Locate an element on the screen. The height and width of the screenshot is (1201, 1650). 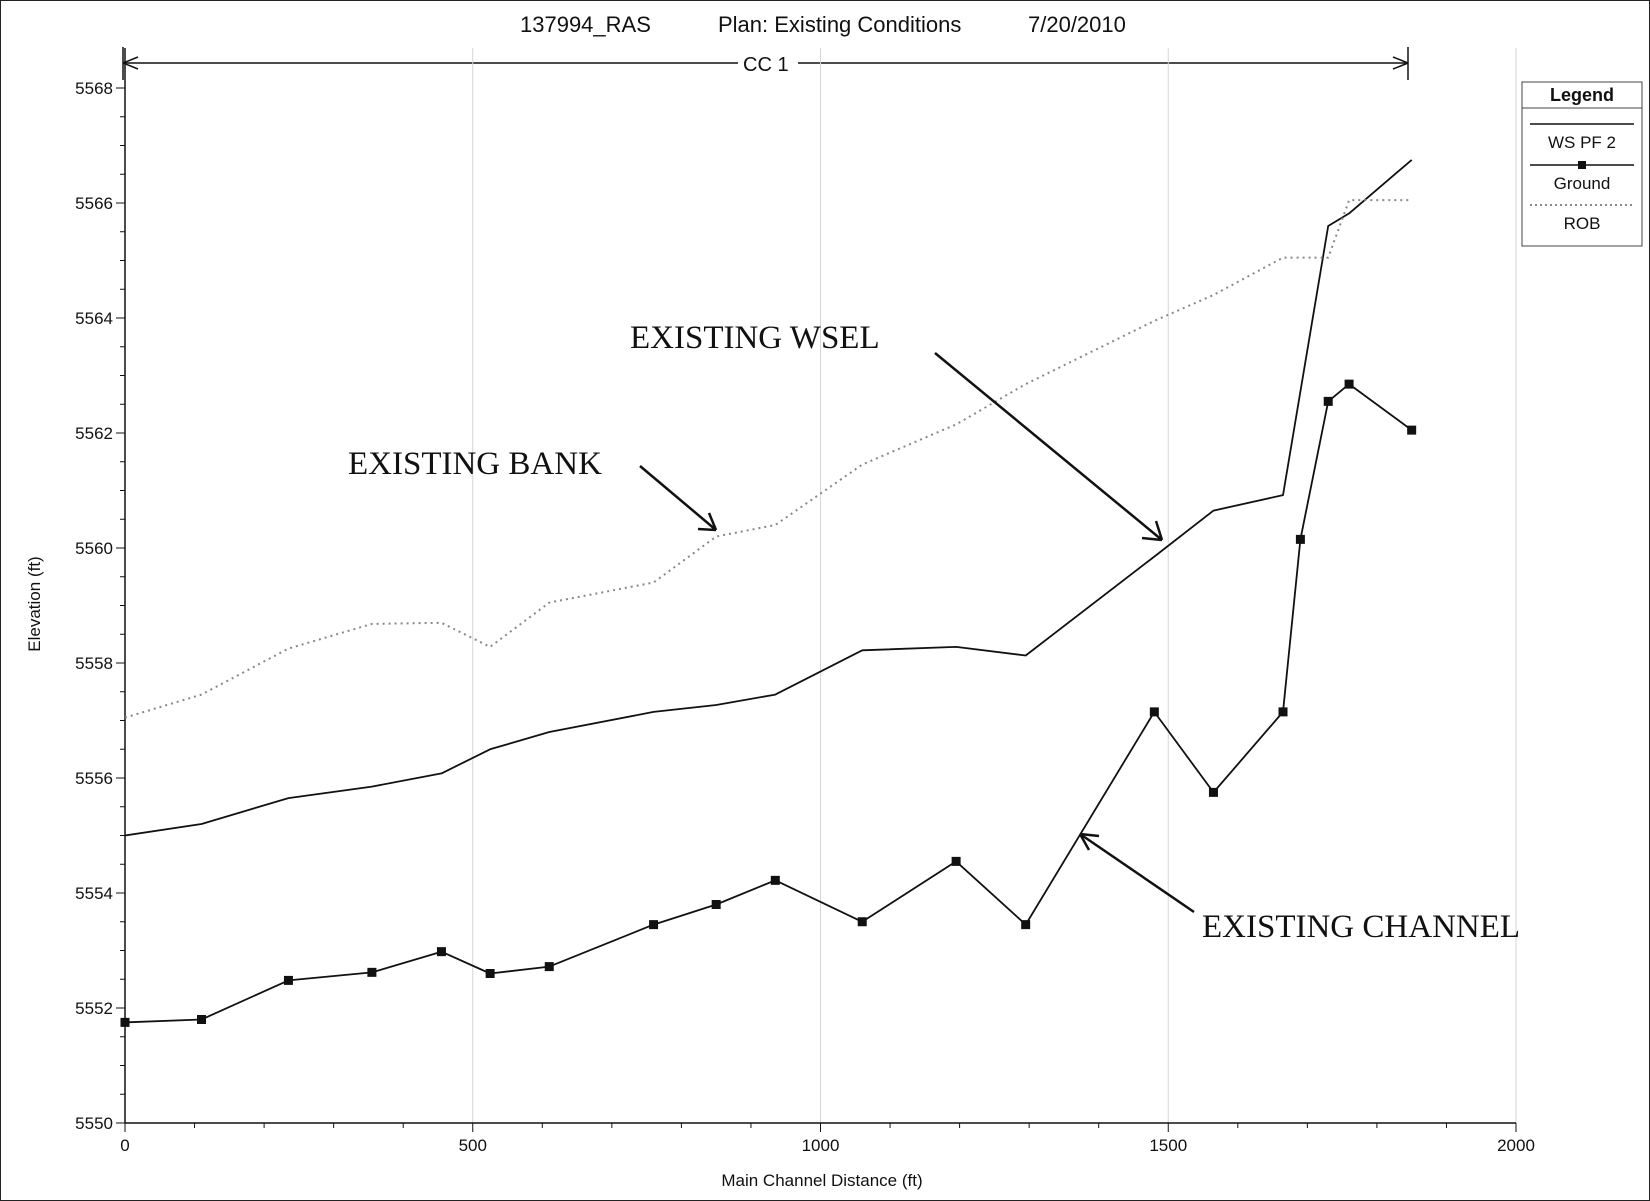
x-axis-label: Main Channel Distance (ft) is located at coordinates (821, 1180).